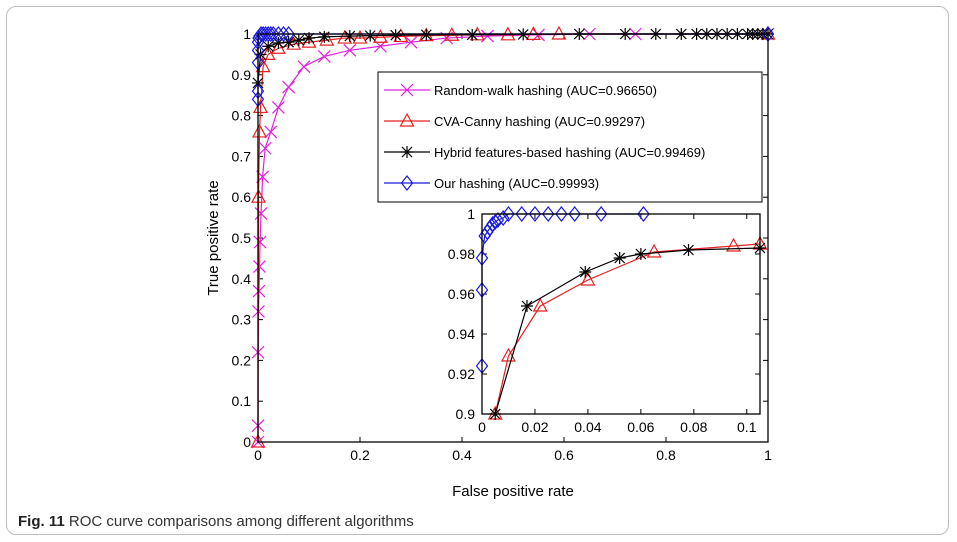 The width and height of the screenshot is (957, 542). Describe the element at coordinates (407, 183) in the screenshot. I see `legend-marker-diamond` at that location.